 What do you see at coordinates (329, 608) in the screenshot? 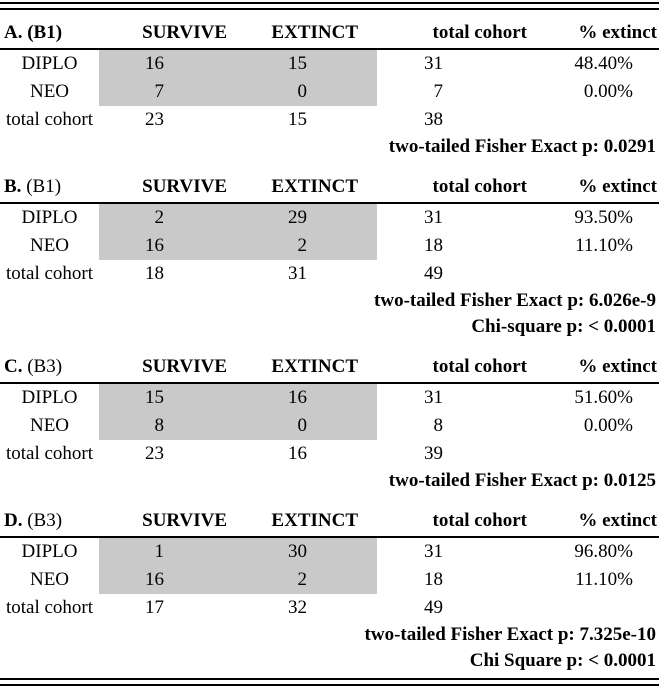
I see `table-row-total-cohort: total cohort 17 32 49` at bounding box center [329, 608].